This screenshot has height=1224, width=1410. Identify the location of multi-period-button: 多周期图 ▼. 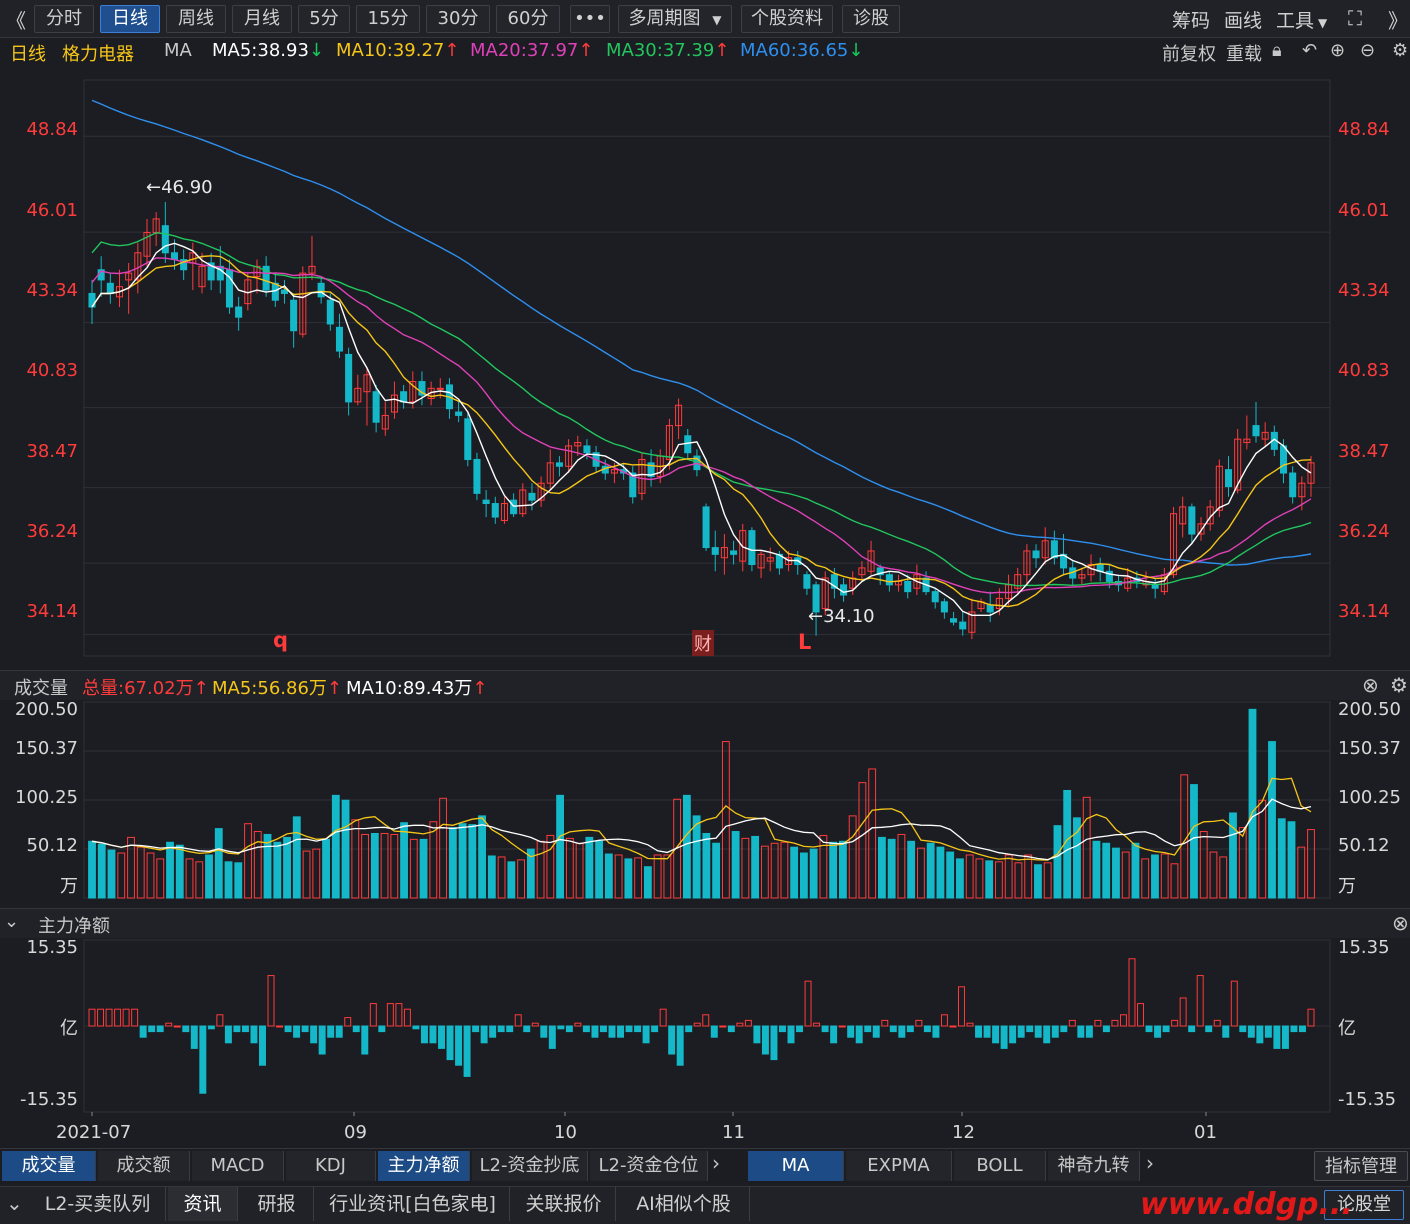
(675, 19).